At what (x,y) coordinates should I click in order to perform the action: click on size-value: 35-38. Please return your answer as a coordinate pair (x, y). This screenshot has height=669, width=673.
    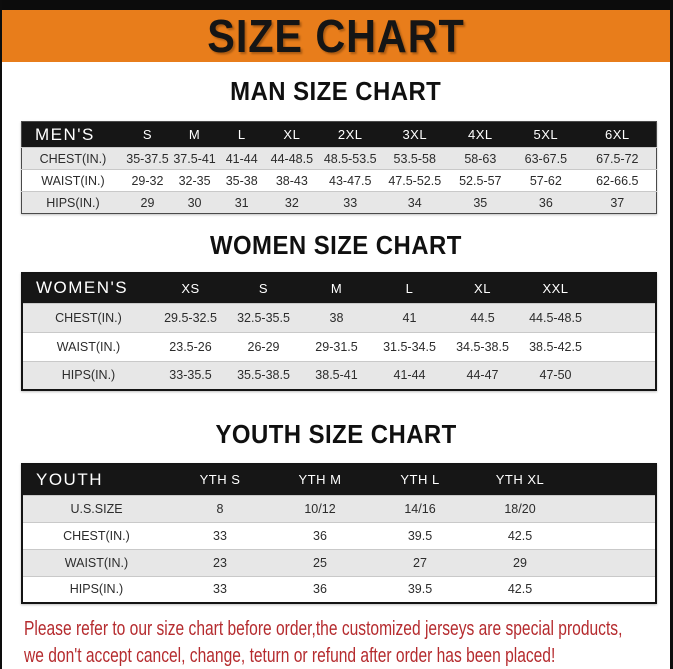
    Looking at the image, I should click on (242, 180).